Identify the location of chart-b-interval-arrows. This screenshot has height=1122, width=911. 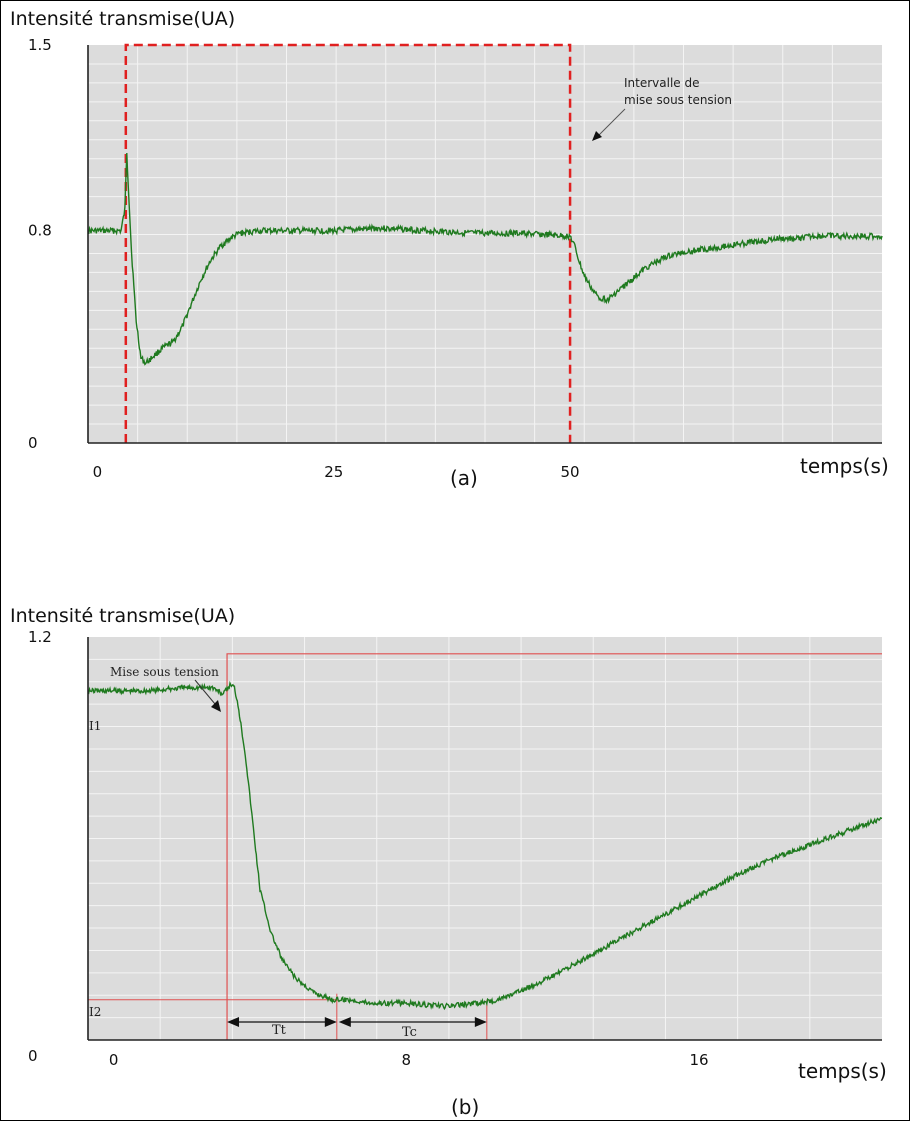
(357, 1022).